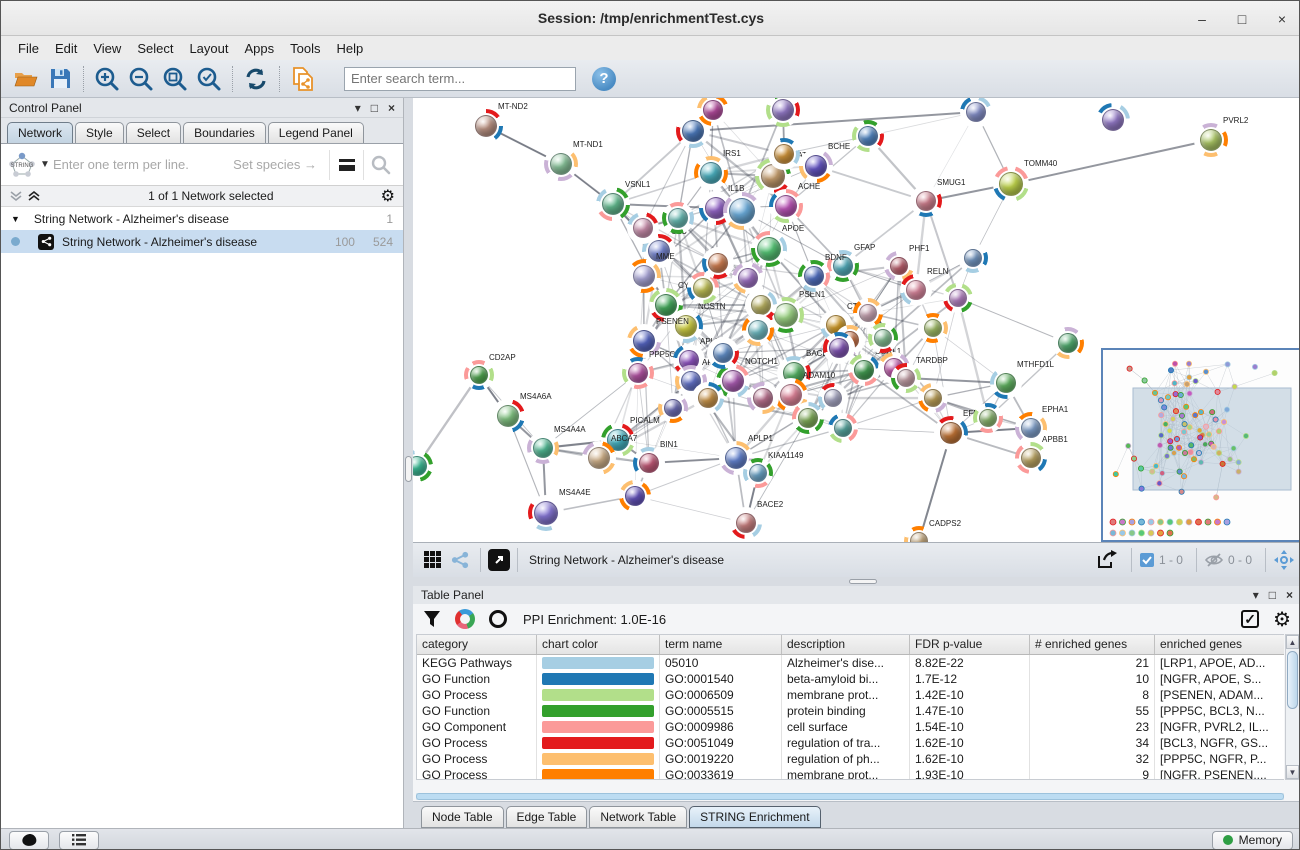  I want to click on network-node-gfap, so click(843, 266).